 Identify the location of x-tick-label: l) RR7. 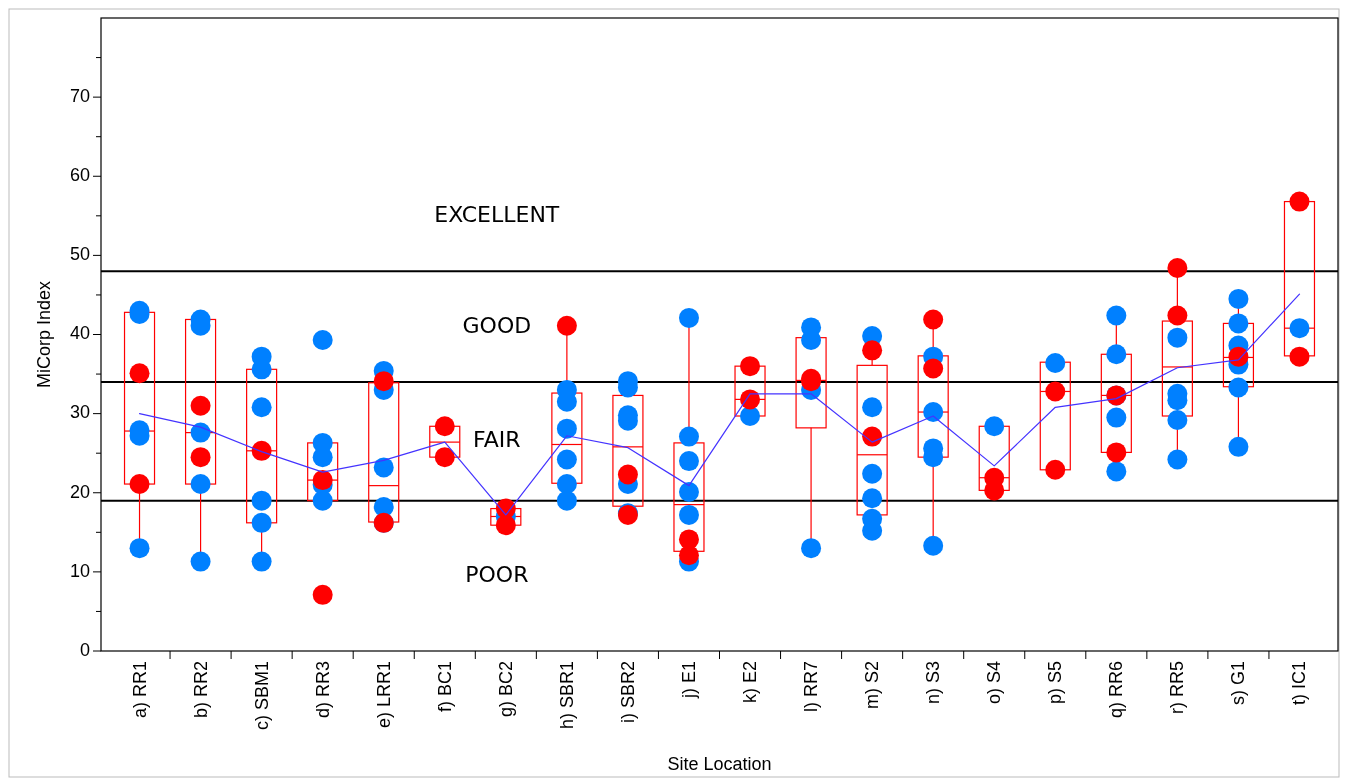
(811, 687).